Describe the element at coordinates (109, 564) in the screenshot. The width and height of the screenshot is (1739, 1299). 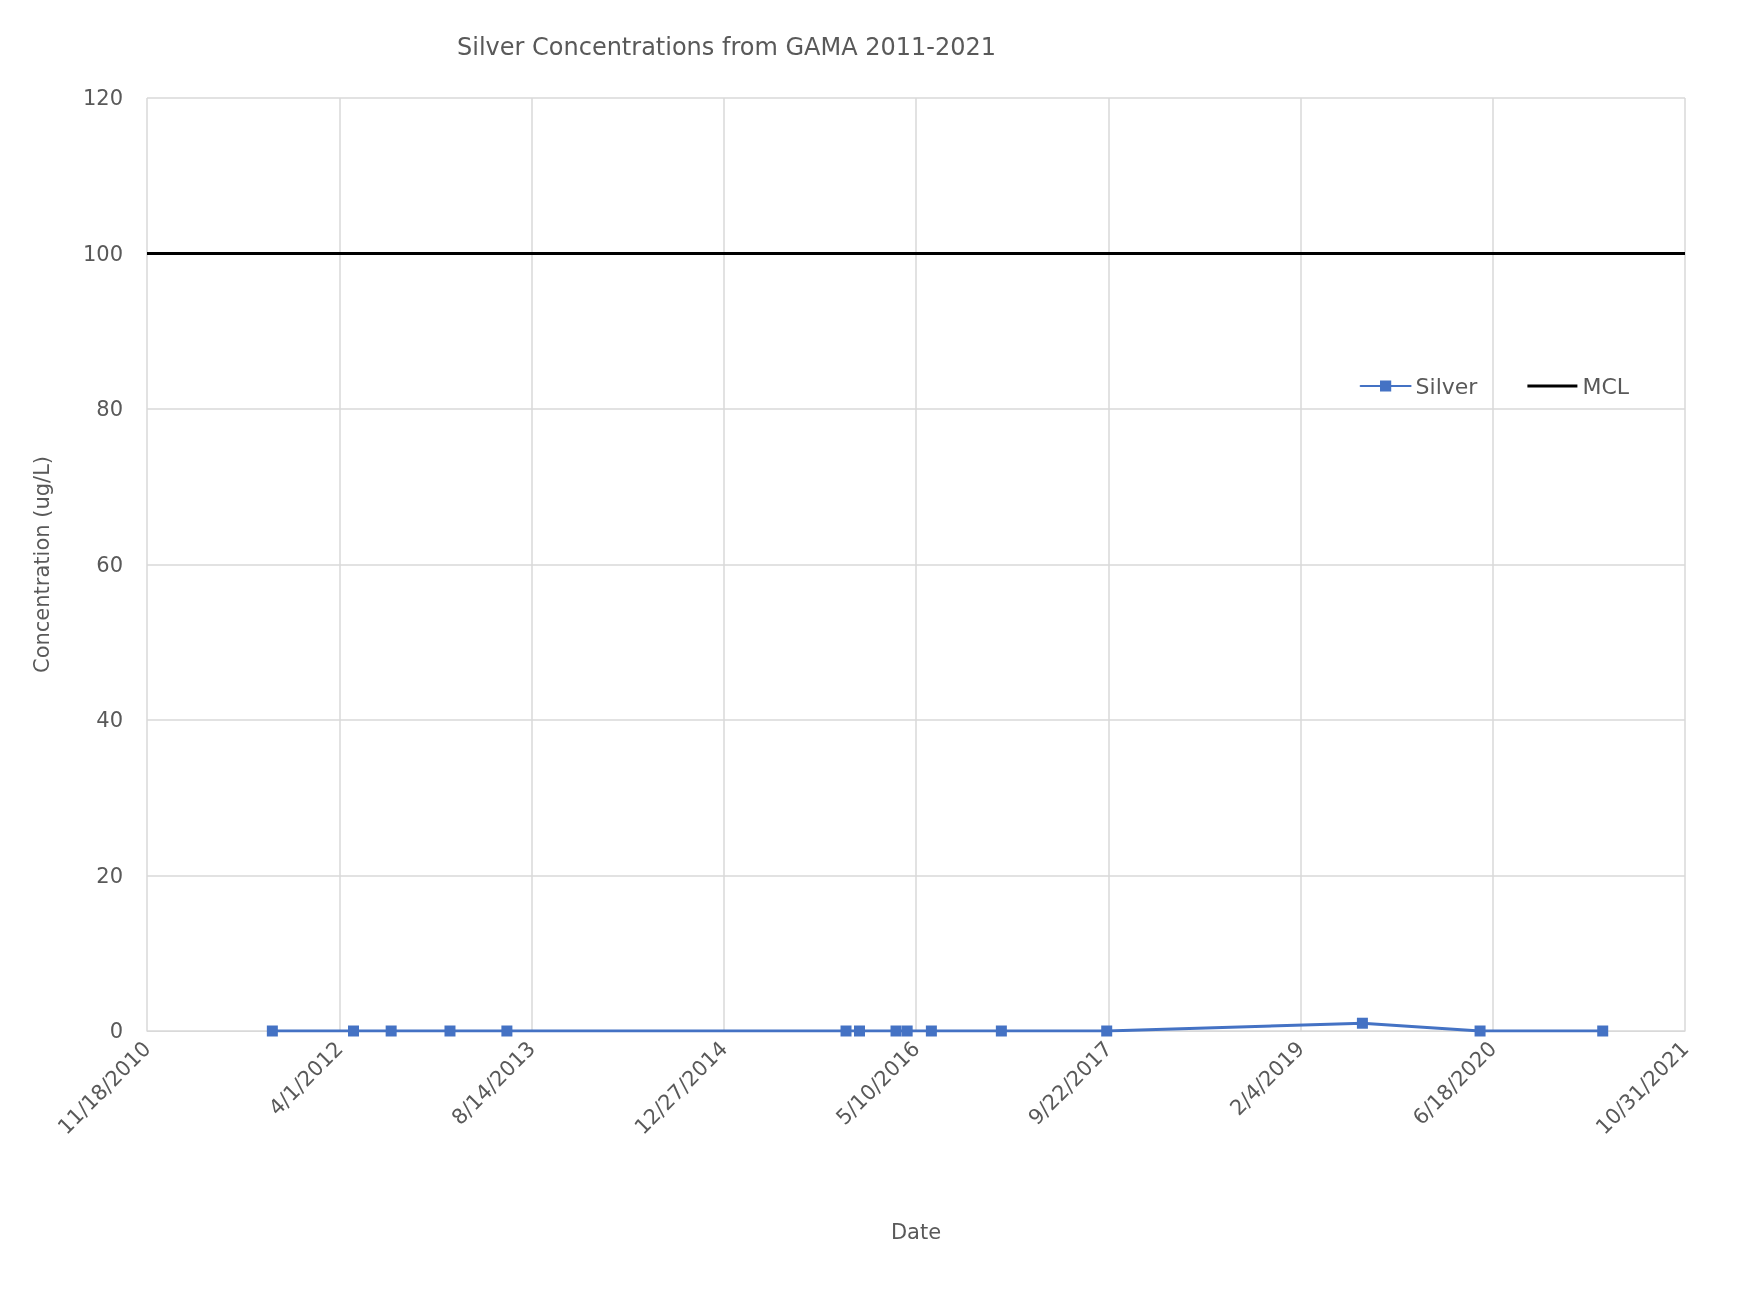
I see `y-tick-label: 60` at that location.